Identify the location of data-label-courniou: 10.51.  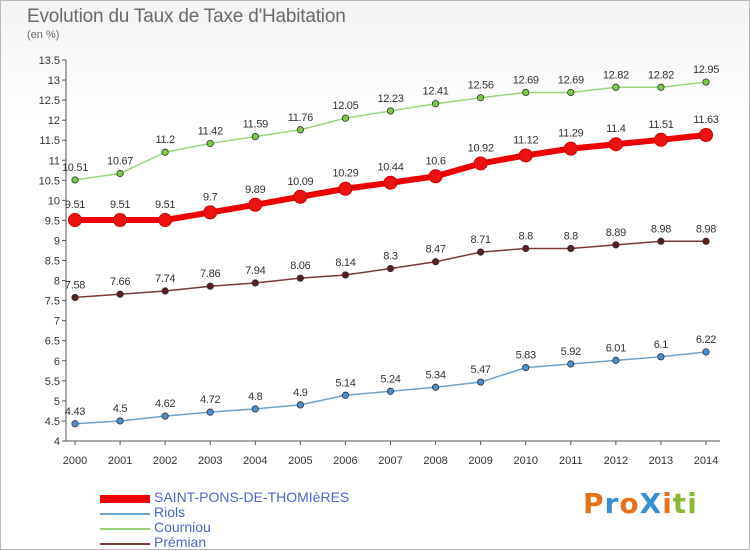
(75, 168).